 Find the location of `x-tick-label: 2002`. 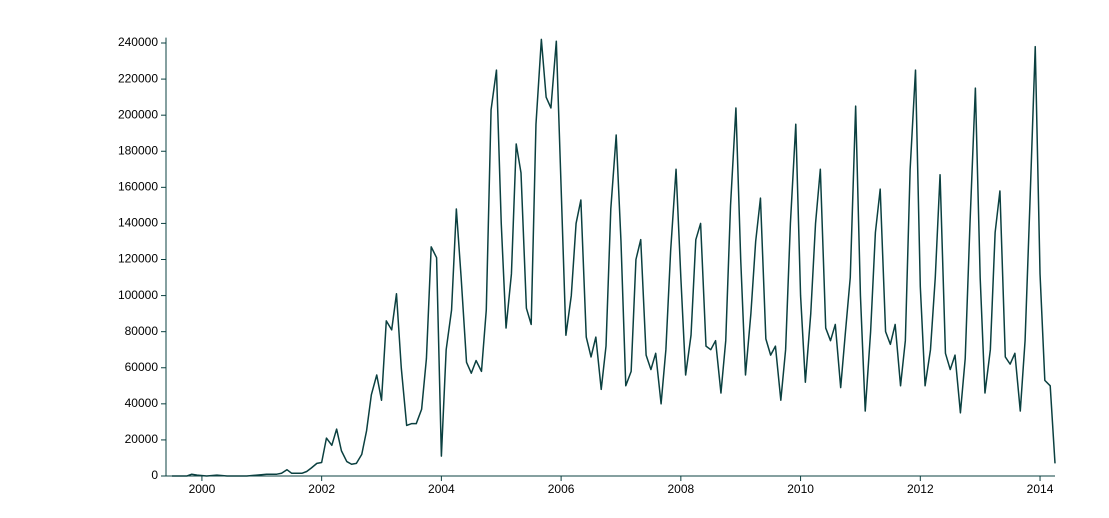

x-tick-label: 2002 is located at coordinates (321, 489).